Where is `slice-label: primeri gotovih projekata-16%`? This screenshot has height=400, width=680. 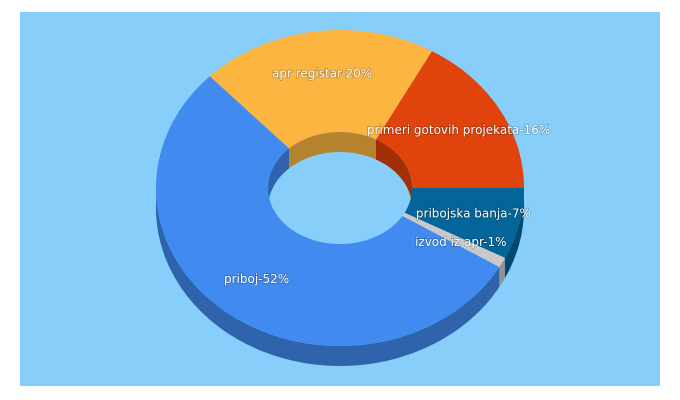 slice-label: primeri gotovih projekata-16% is located at coordinates (458, 130).